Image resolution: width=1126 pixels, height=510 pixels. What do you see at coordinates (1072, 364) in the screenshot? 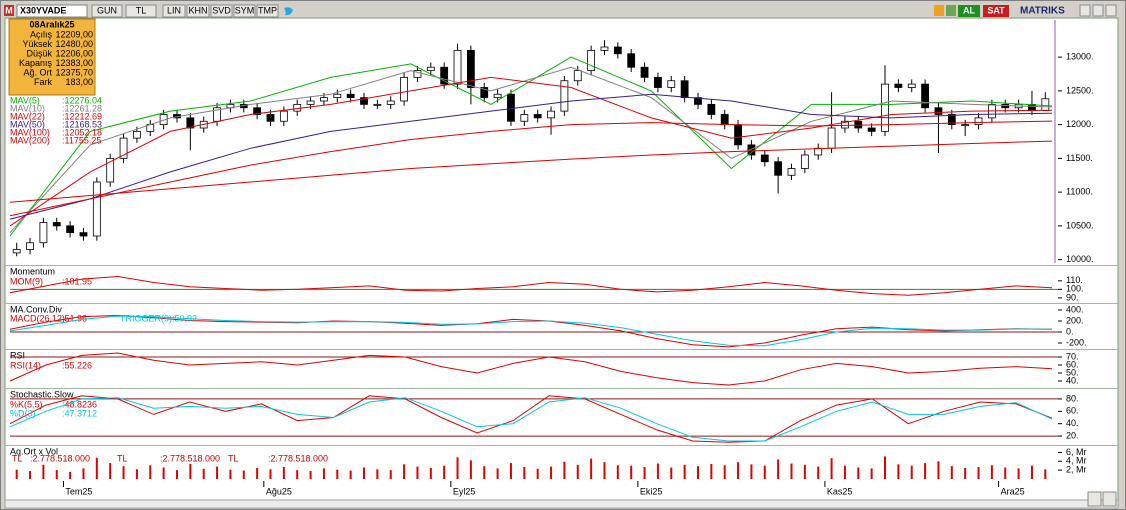
I see `y-tick-label: 60.` at bounding box center [1072, 364].